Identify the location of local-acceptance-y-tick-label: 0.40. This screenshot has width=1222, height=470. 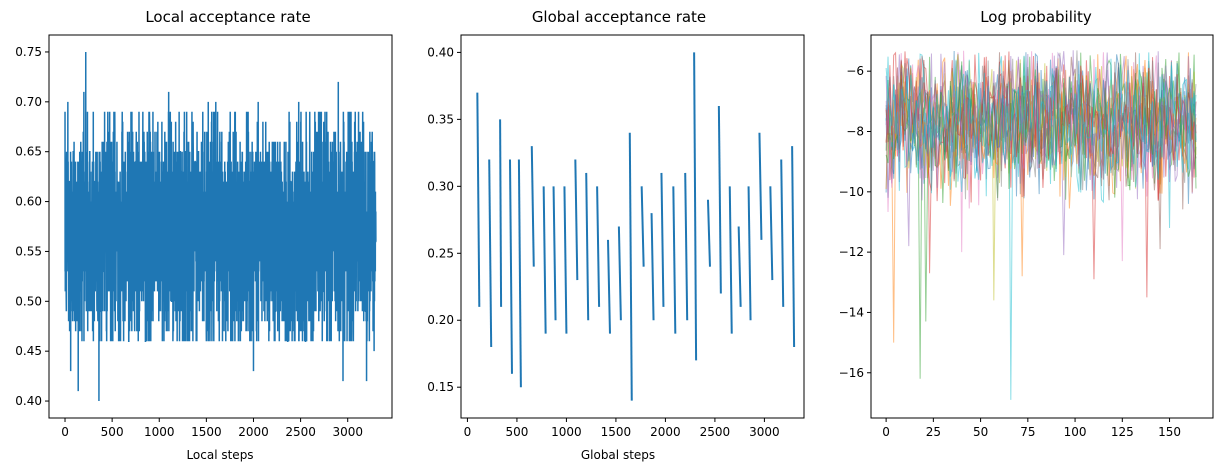
(28, 401).